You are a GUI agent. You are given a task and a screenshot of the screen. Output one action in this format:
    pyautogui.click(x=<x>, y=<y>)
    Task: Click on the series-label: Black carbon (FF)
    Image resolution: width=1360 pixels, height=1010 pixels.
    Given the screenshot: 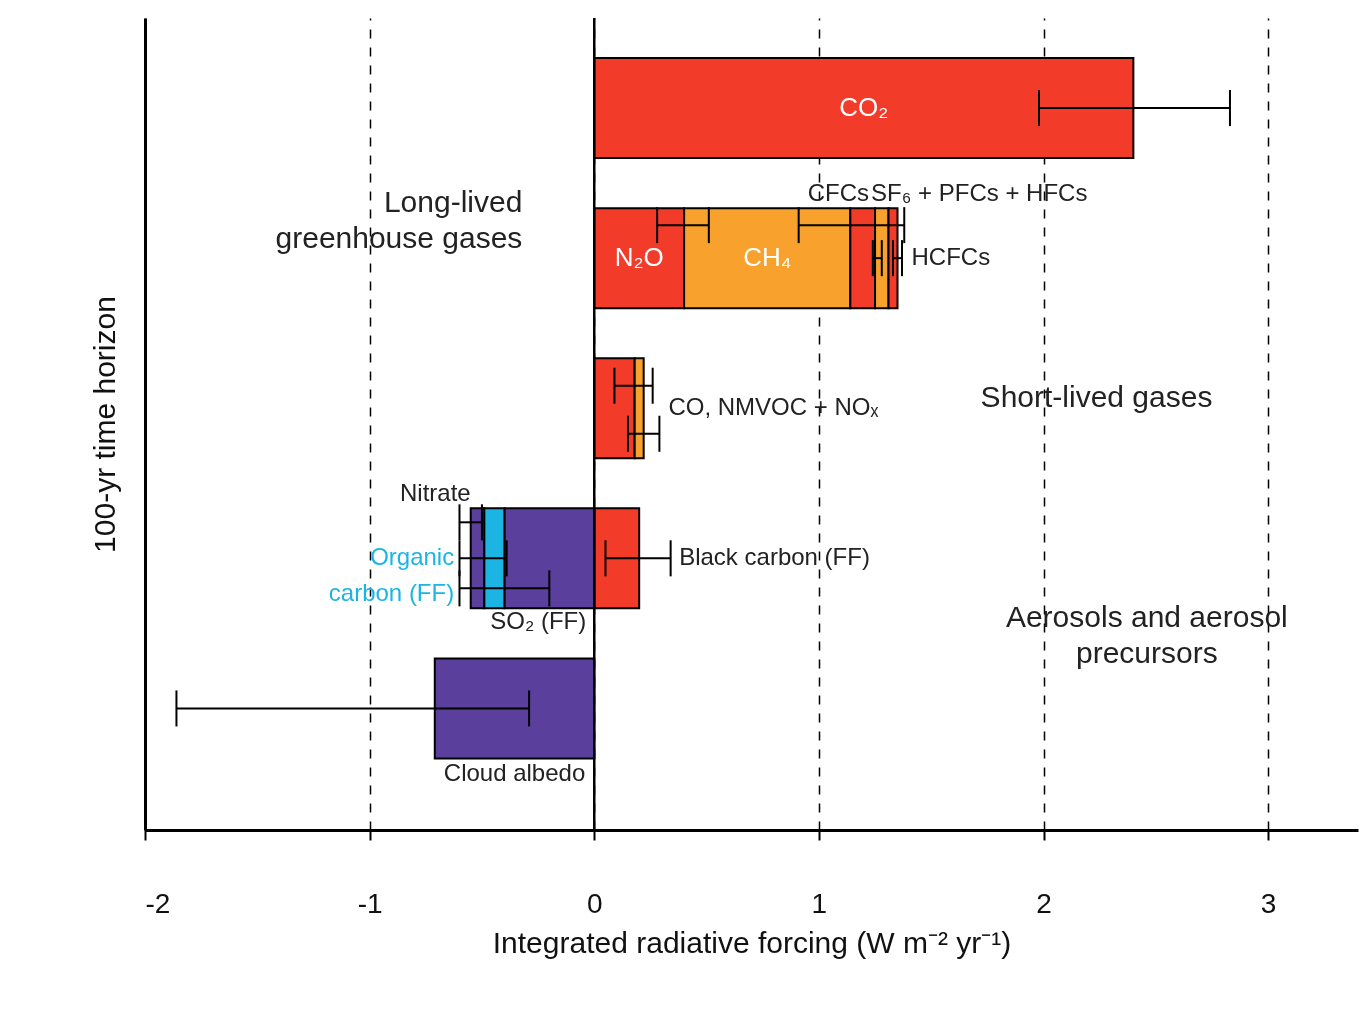 What is the action you would take?
    pyautogui.click(x=774, y=557)
    